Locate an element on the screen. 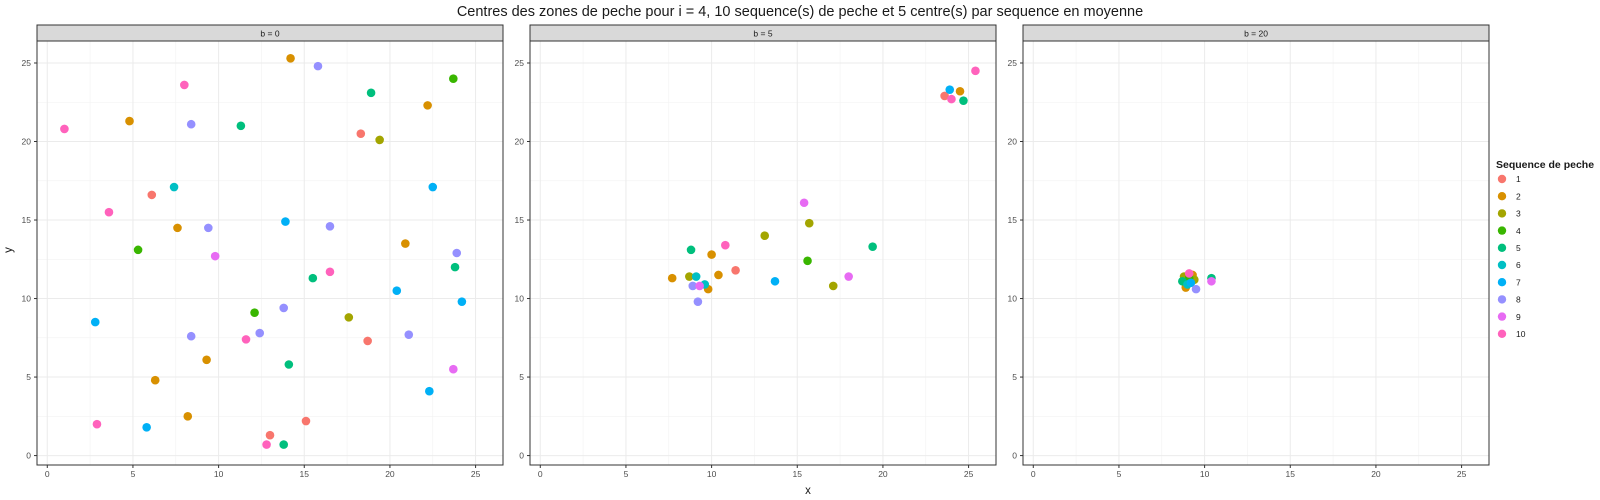 Image resolution: width=1600 pixels, height=500 pixels. facet-strip-label: b = 20 is located at coordinates (1256, 34).